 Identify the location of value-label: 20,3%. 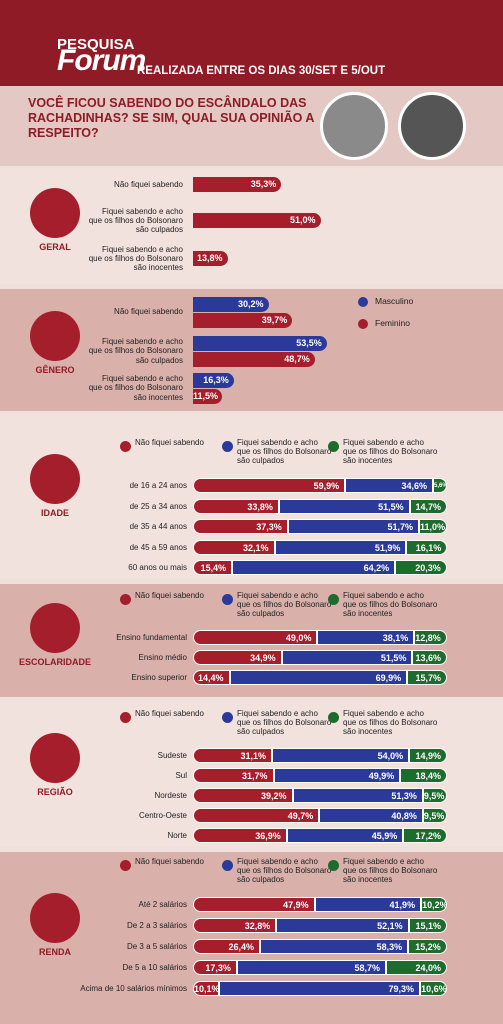
(428, 568).